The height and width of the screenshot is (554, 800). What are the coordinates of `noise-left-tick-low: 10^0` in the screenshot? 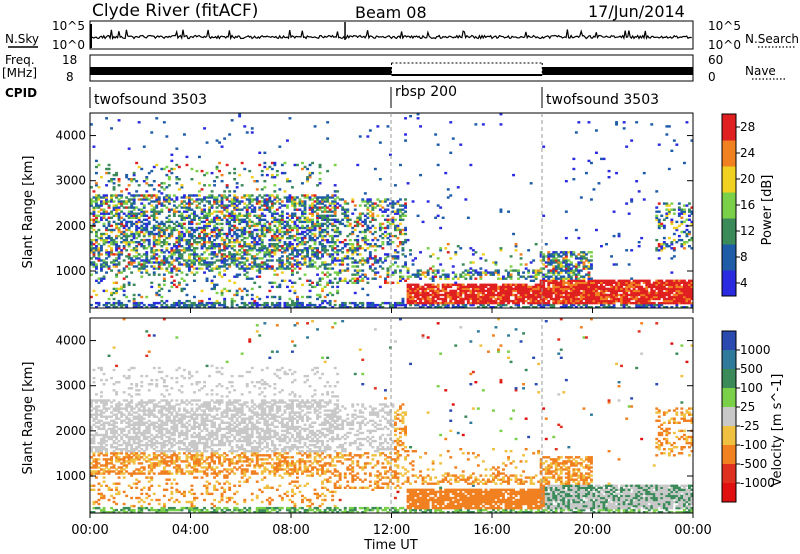 It's located at (68, 45).